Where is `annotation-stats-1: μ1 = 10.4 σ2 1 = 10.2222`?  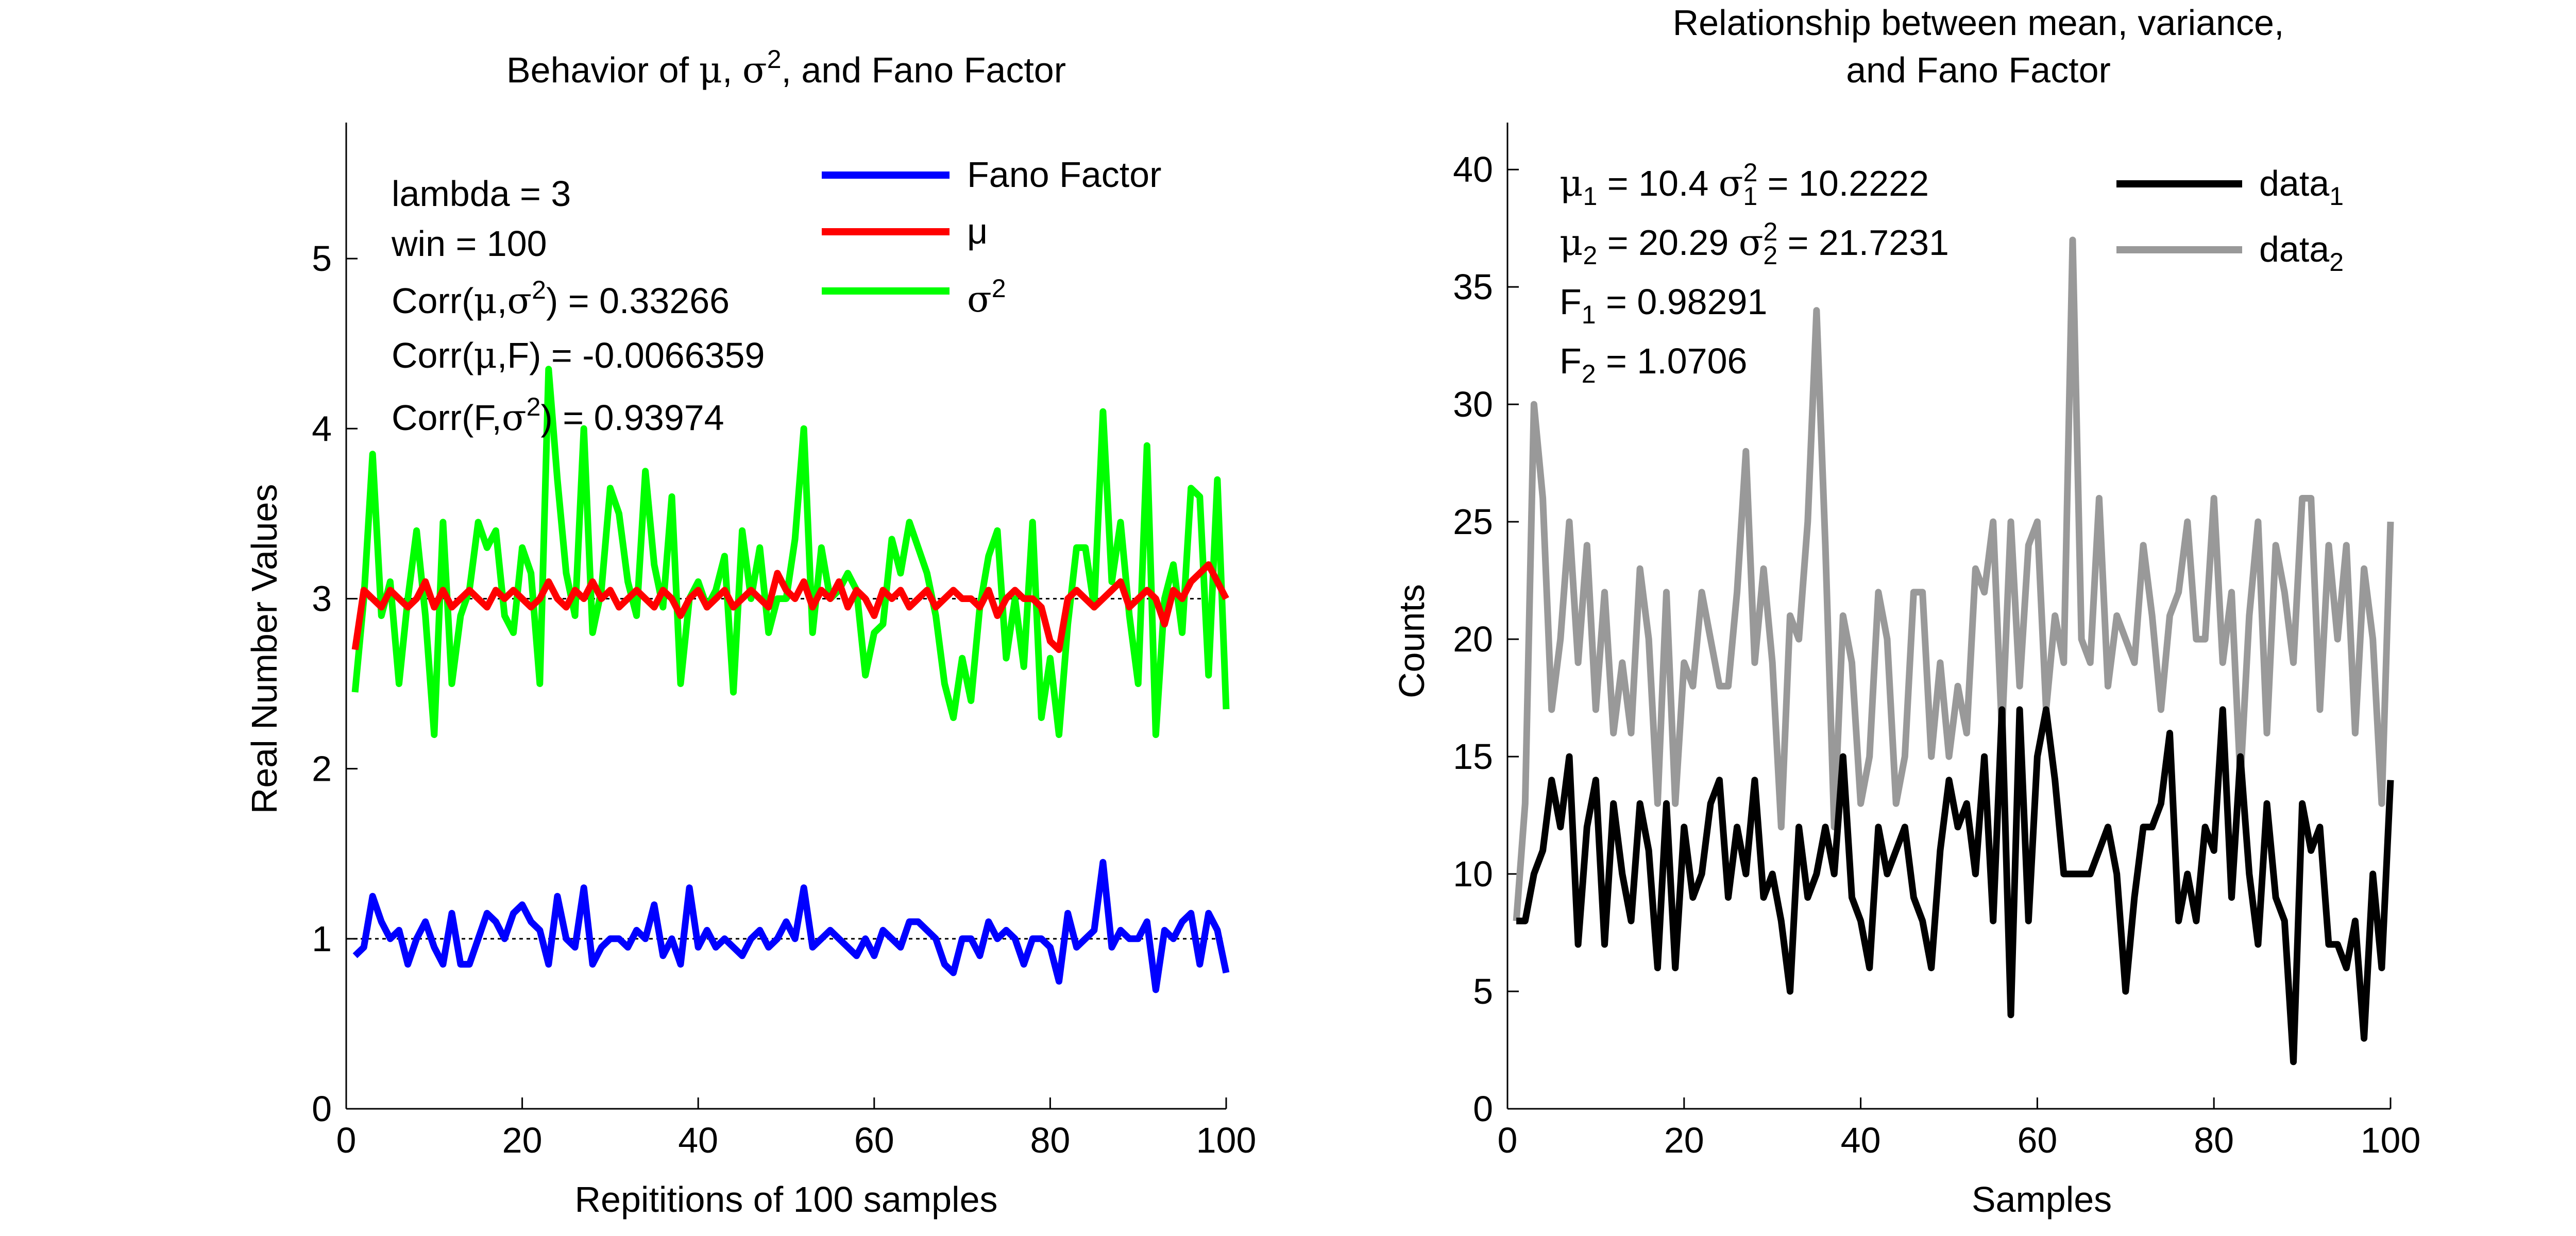
annotation-stats-1: μ1 = 10.4 σ2 1 = 10.2222 is located at coordinates (1745, 184).